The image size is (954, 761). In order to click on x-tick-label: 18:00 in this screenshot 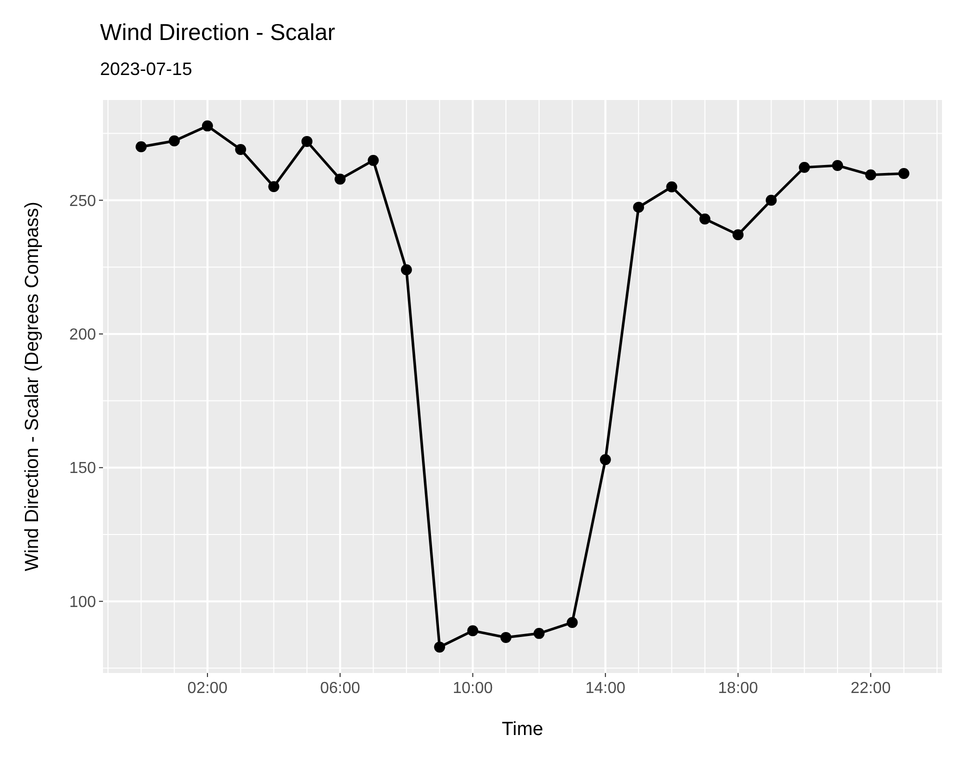, I will do `click(738, 688)`.